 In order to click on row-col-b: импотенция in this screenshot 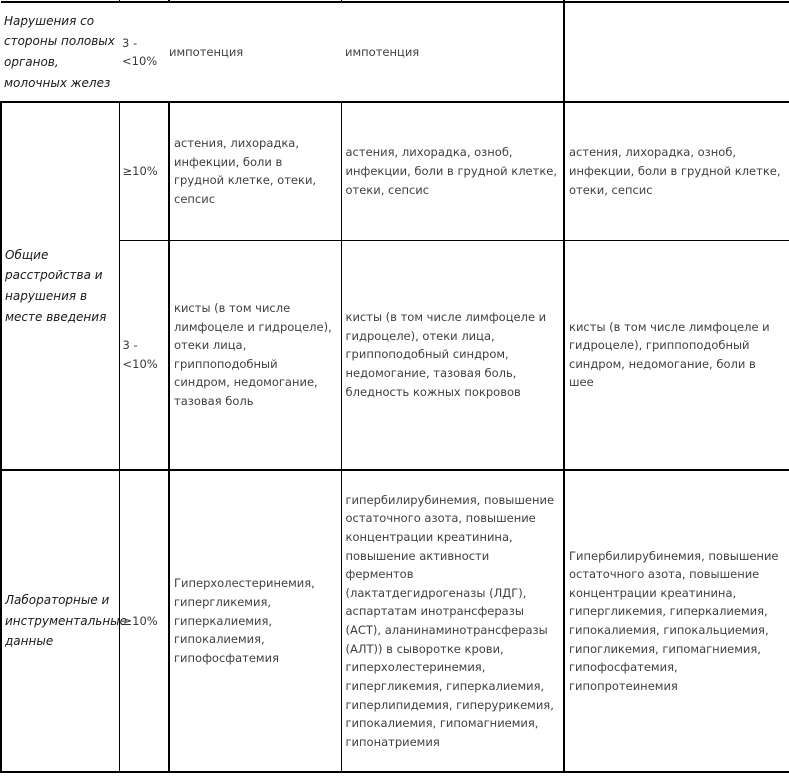, I will do `click(453, 52)`.